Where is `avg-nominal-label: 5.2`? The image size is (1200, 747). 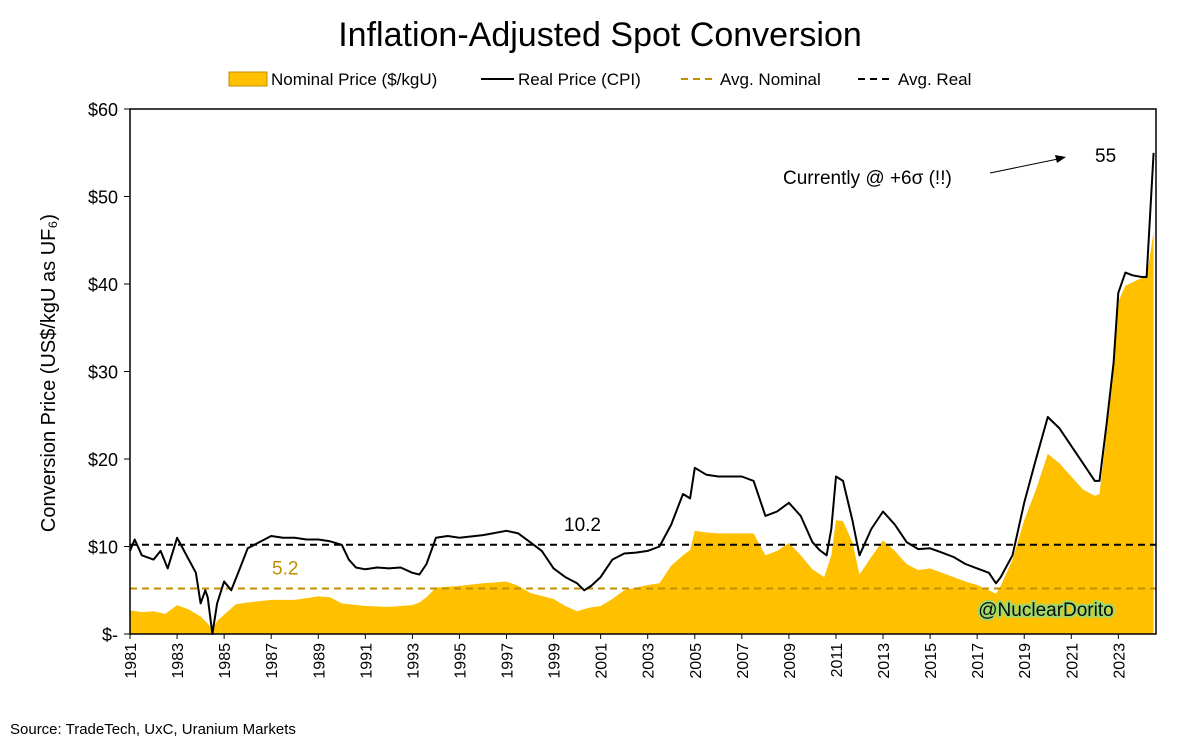 avg-nominal-label: 5.2 is located at coordinates (285, 569).